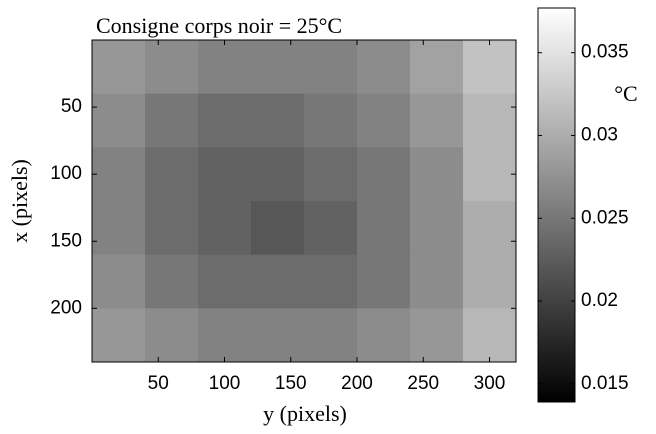  What do you see at coordinates (605, 383) in the screenshot?
I see `colorbar-tick-label: 0.015` at bounding box center [605, 383].